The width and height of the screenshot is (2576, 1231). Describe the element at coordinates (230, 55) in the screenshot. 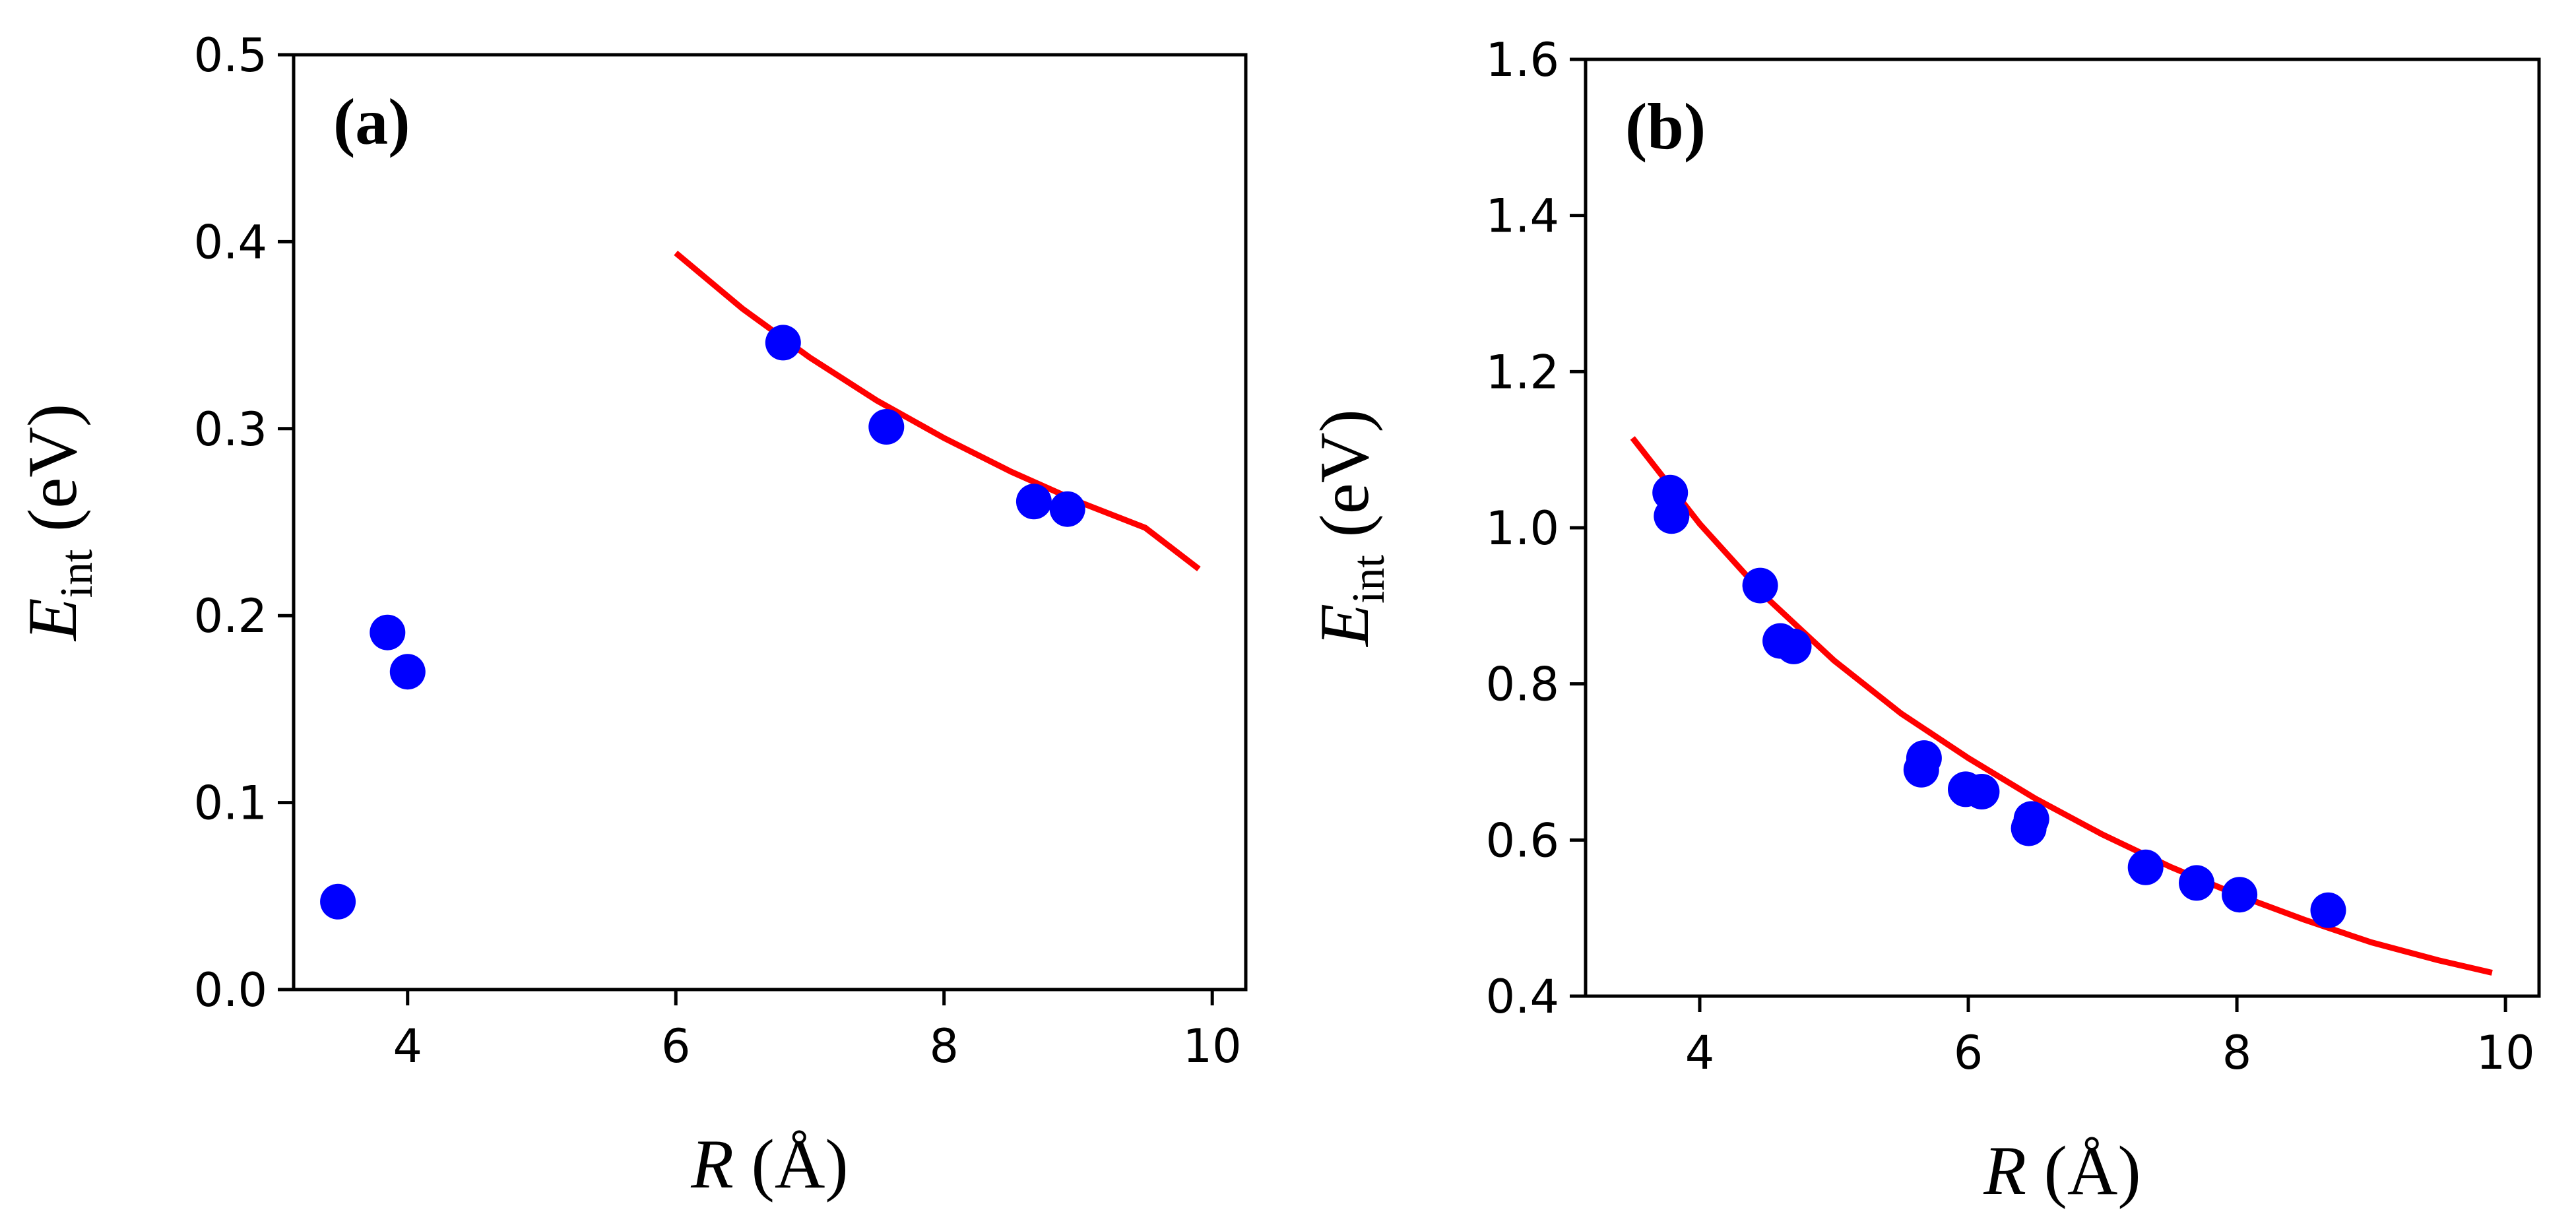

I see `y-tick-label-a-0.5: 0.5` at that location.